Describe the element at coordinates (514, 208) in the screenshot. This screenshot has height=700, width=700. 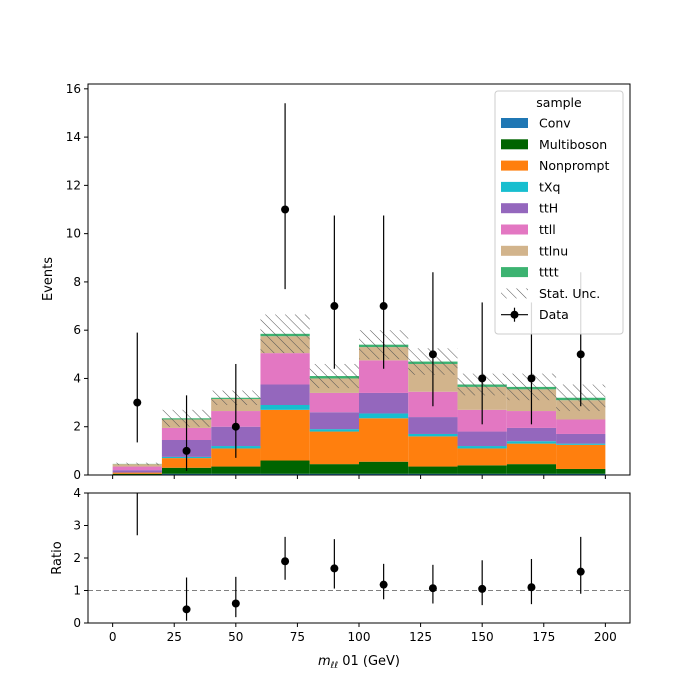
I see `legend-swatch-tth` at that location.